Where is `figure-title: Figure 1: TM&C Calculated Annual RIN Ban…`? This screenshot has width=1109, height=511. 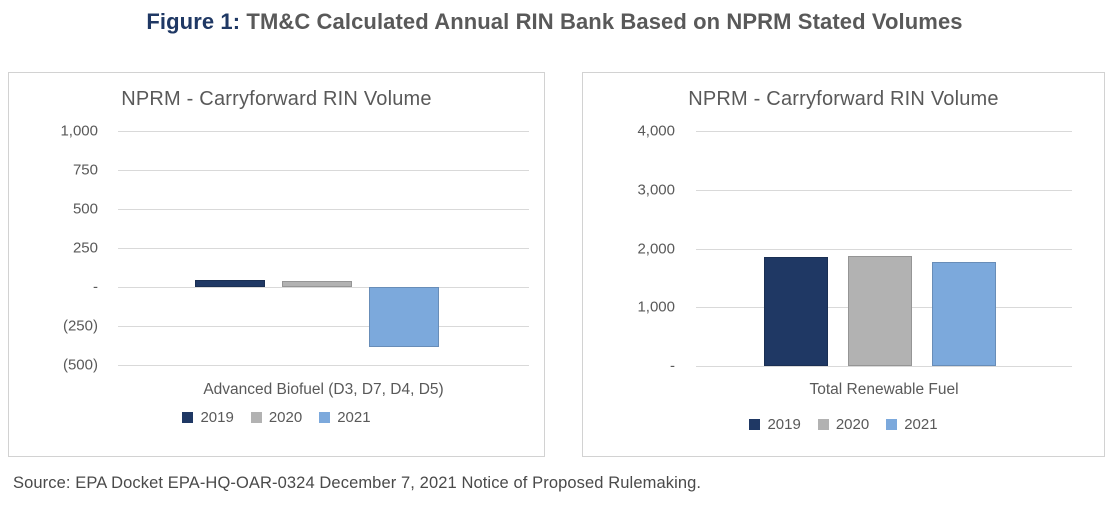 figure-title: Figure 1: TM&C Calculated Annual RIN Ban… is located at coordinates (554, 22).